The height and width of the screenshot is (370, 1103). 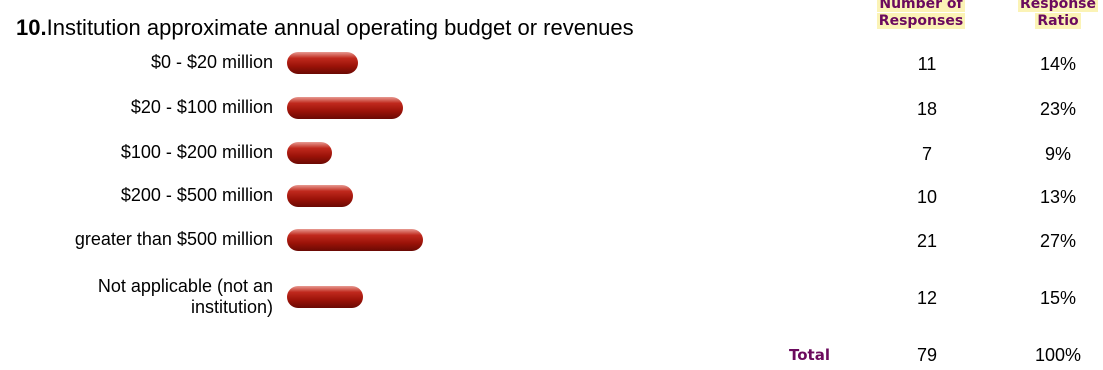 What do you see at coordinates (201, 107) in the screenshot?
I see `category-label: $20 - $100 million` at bounding box center [201, 107].